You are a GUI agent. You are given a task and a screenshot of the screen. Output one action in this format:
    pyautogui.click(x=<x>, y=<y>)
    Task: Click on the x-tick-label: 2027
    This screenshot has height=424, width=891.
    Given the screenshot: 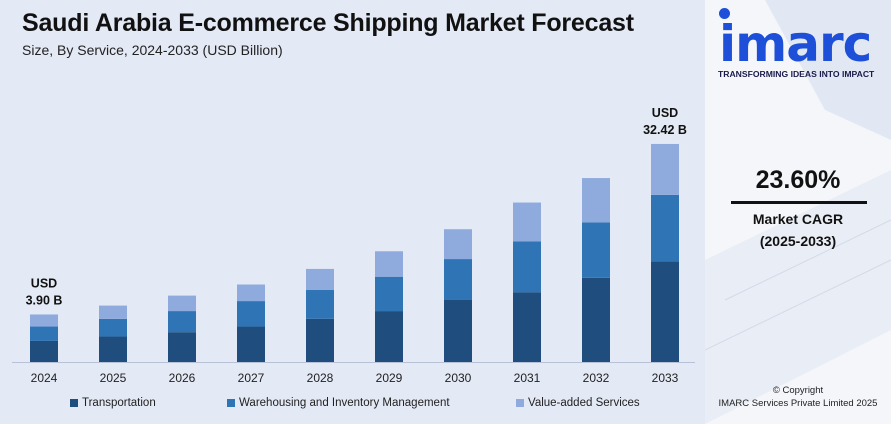 What is the action you would take?
    pyautogui.click(x=251, y=378)
    